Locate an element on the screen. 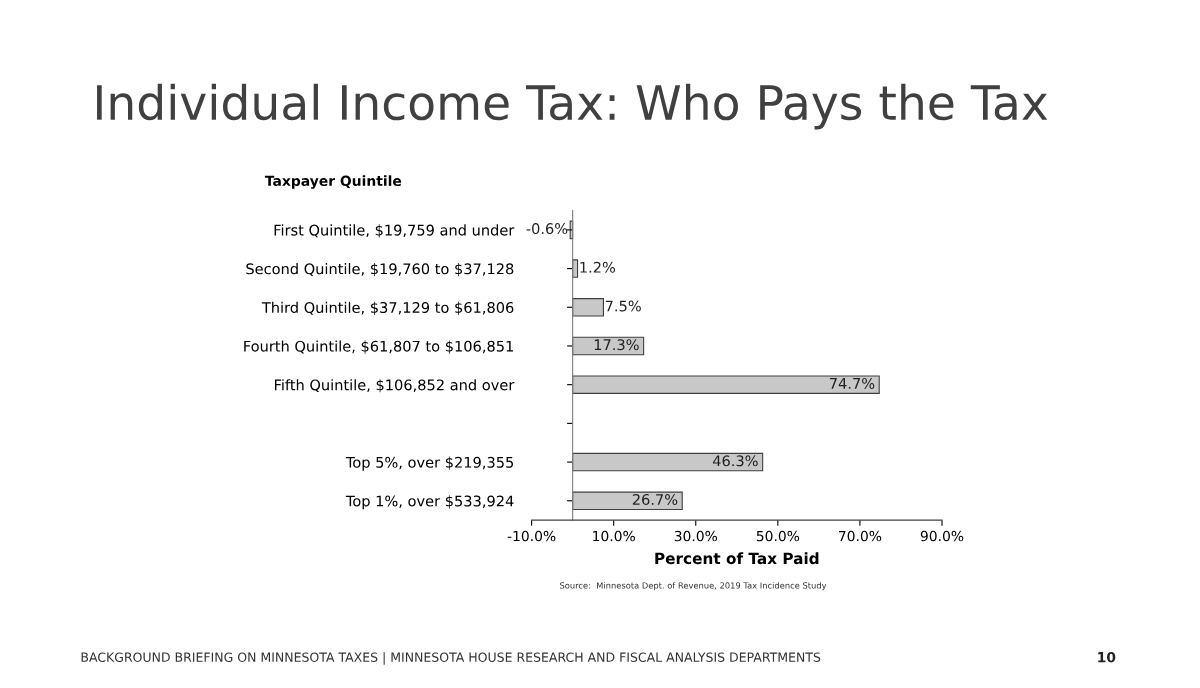 The height and width of the screenshot is (688, 1200). x-axis-title: Percent of Tax Paid is located at coordinates (737, 558).